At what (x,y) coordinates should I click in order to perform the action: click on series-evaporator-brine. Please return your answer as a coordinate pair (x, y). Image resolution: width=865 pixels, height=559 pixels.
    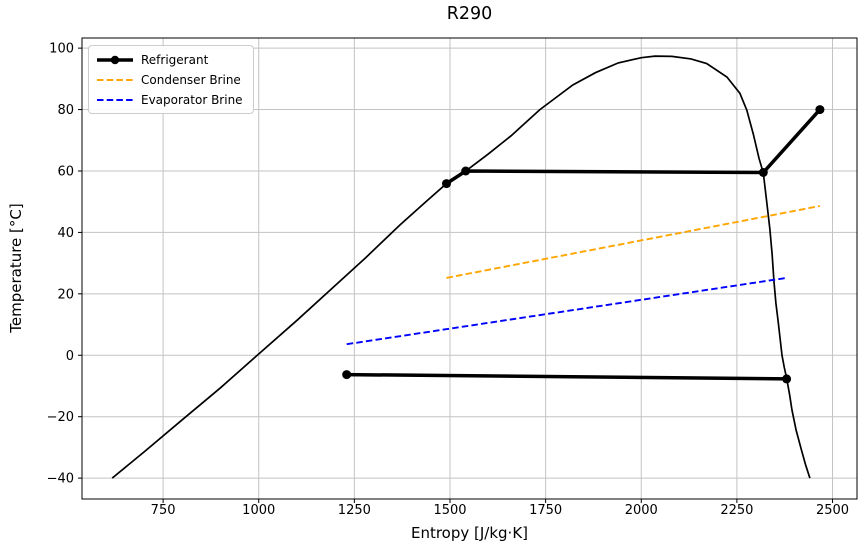
    Looking at the image, I should click on (566, 311).